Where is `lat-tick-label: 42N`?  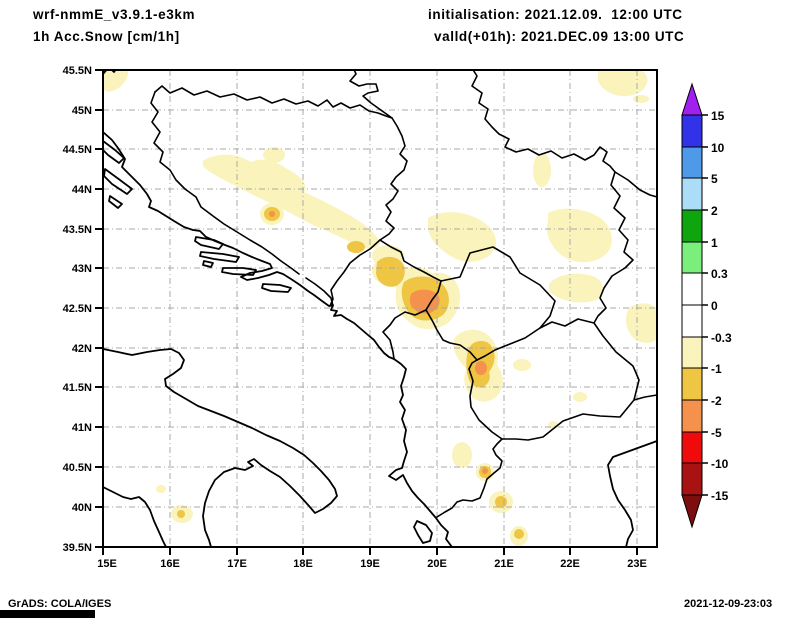 lat-tick-label: 42N is located at coordinates (82, 349).